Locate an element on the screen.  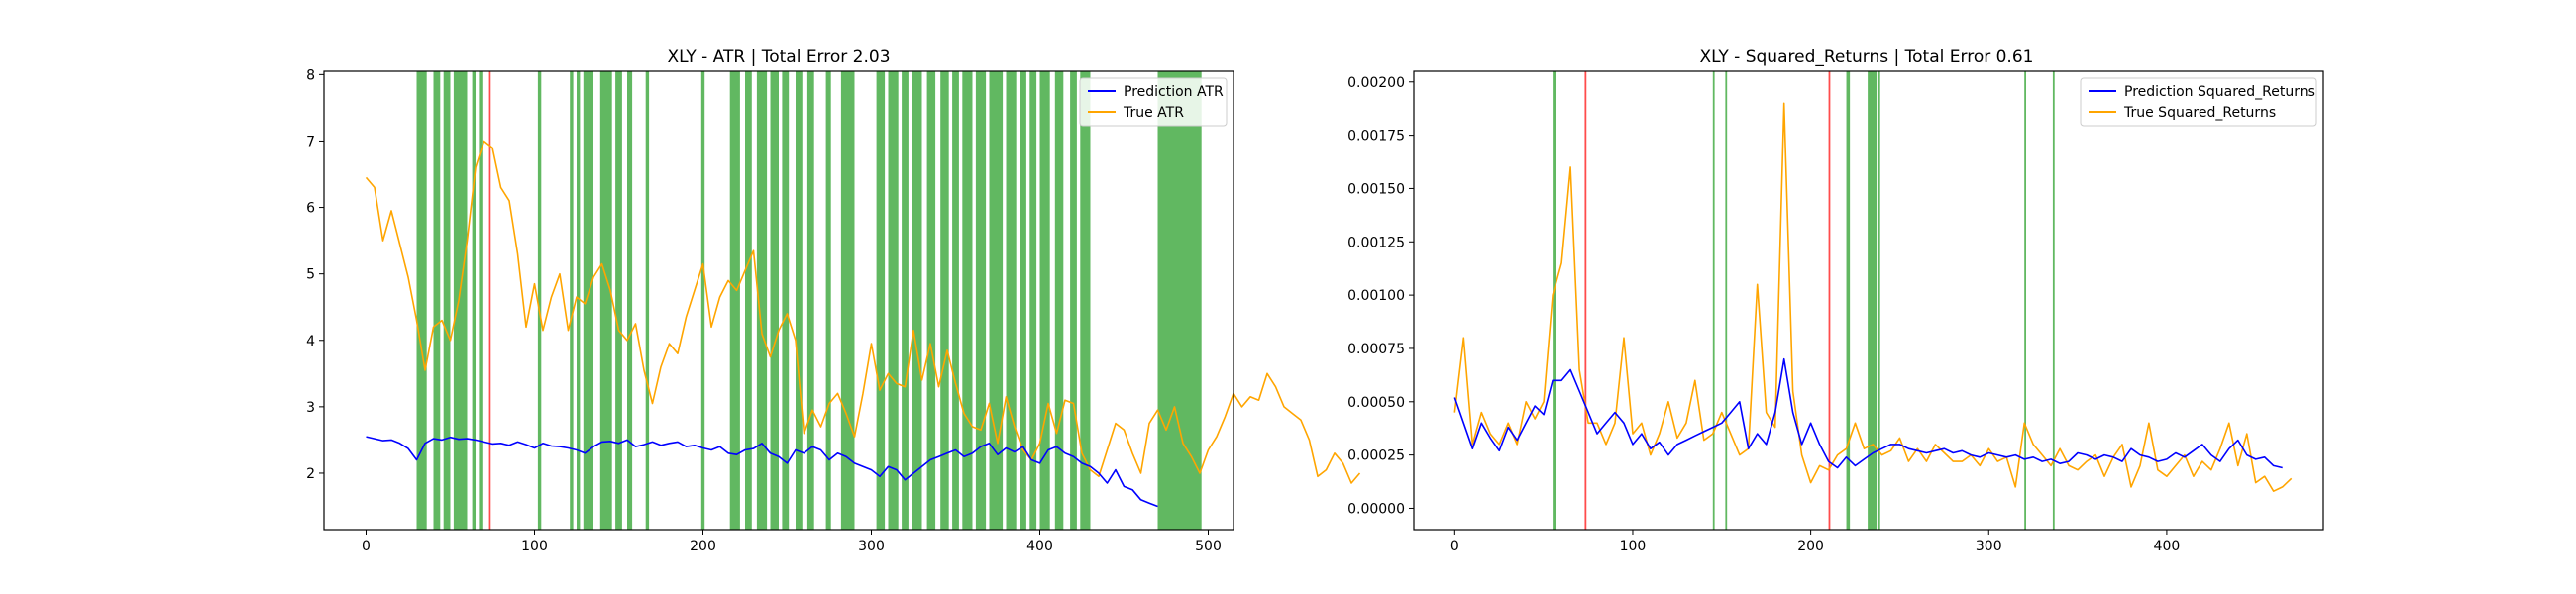
chart-squared-returns-legend-box is located at coordinates (2198, 102).